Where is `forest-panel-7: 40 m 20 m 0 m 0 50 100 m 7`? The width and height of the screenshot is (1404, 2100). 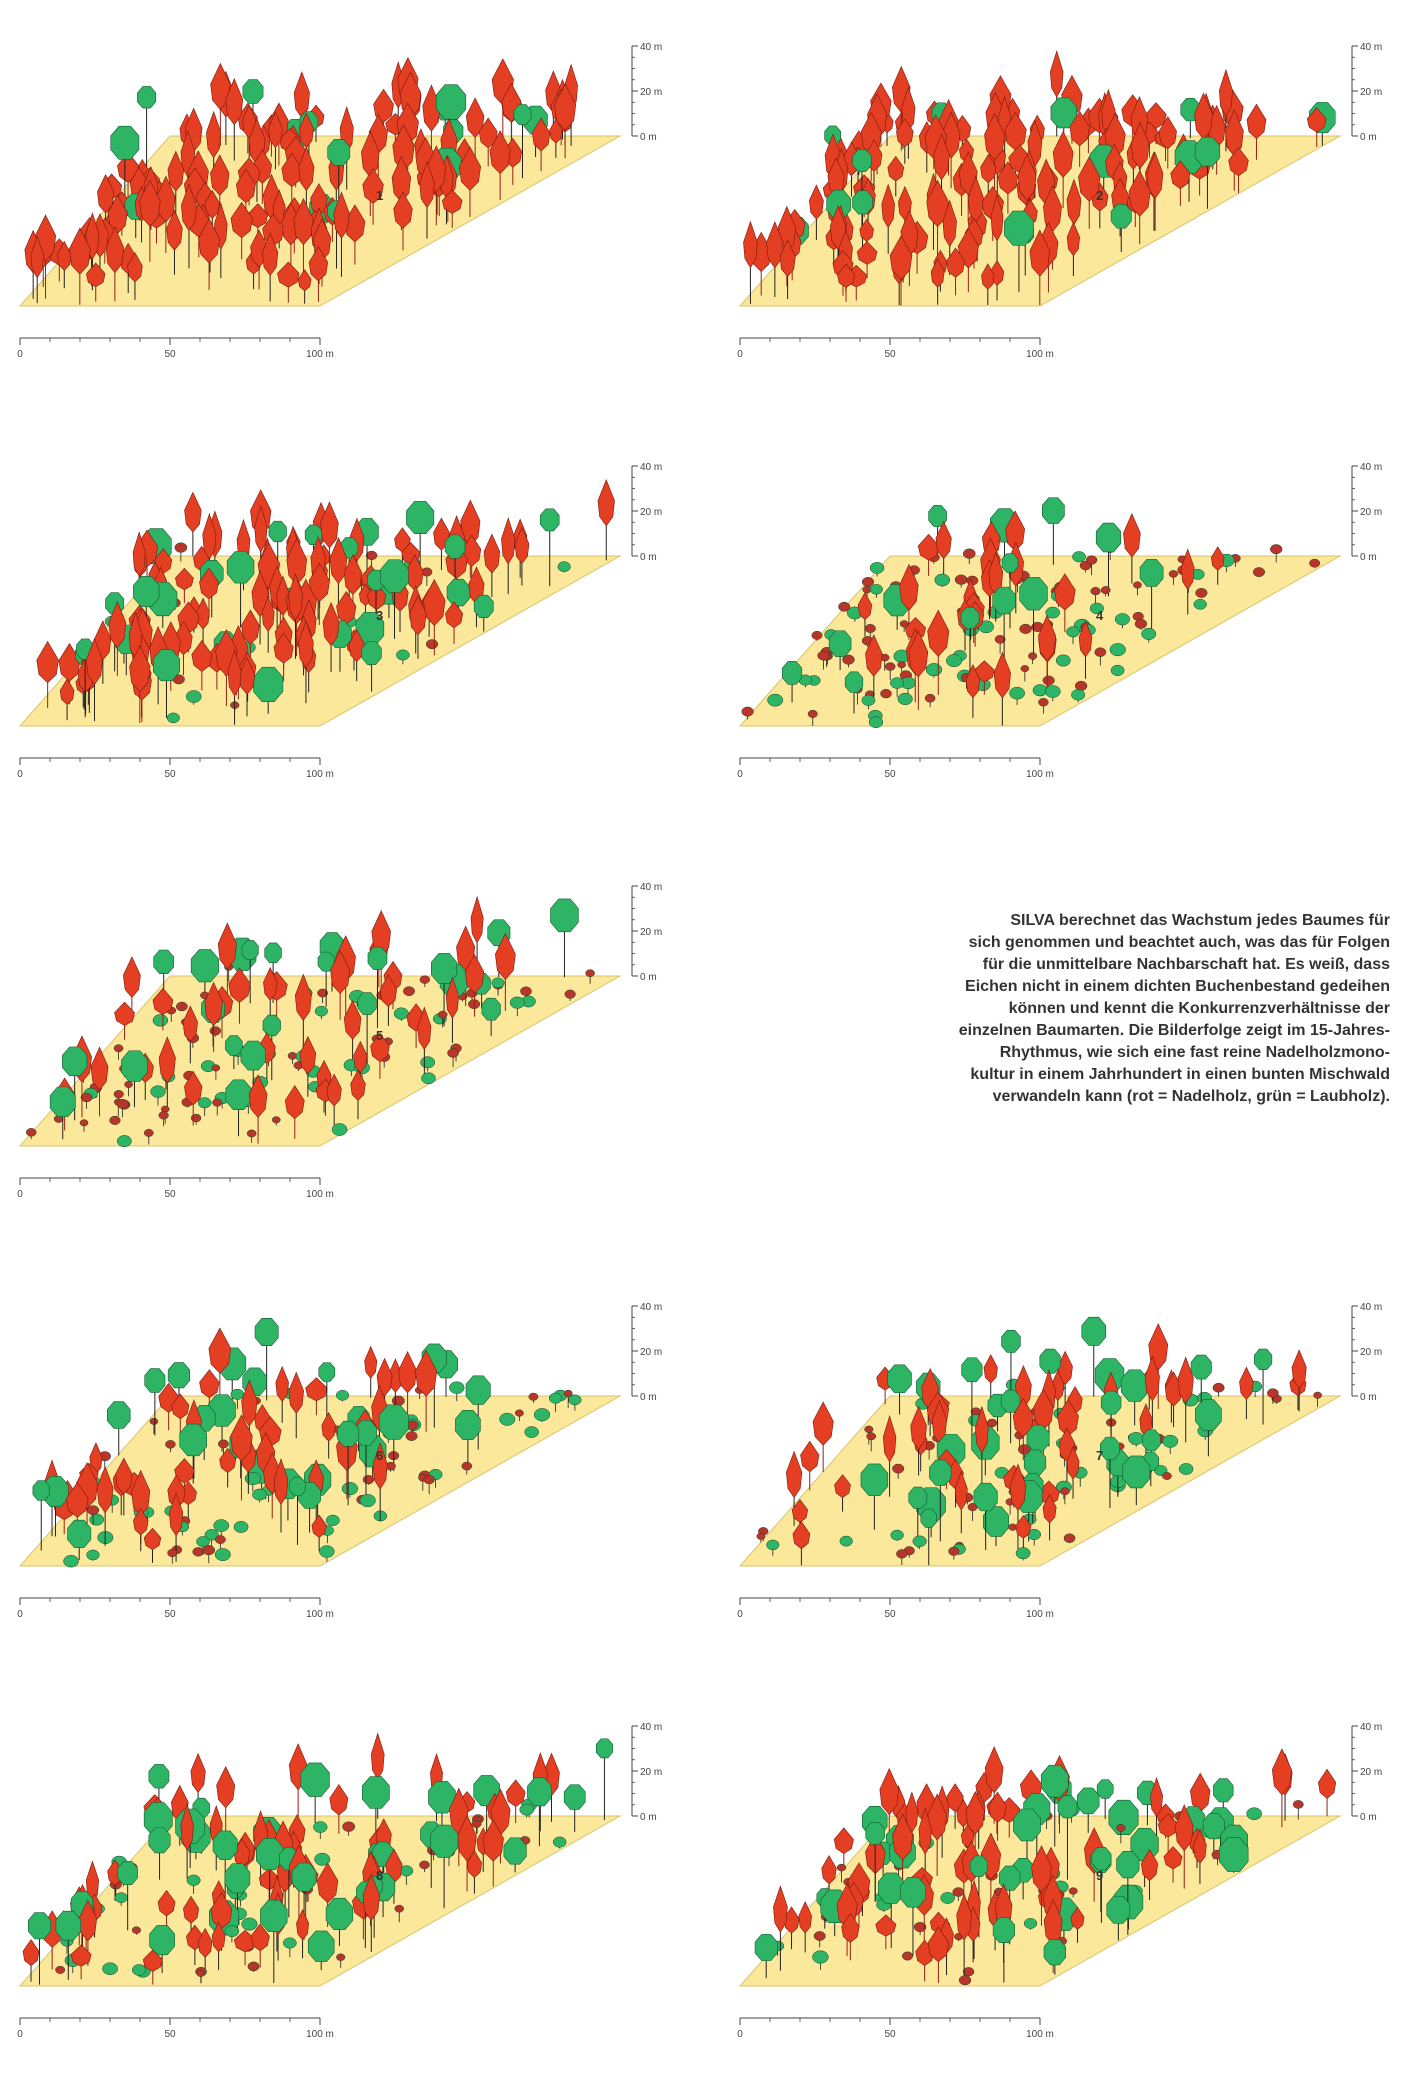 forest-panel-7: 40 m 20 m 0 m 0 50 100 m 7 is located at coordinates (1068, 1470).